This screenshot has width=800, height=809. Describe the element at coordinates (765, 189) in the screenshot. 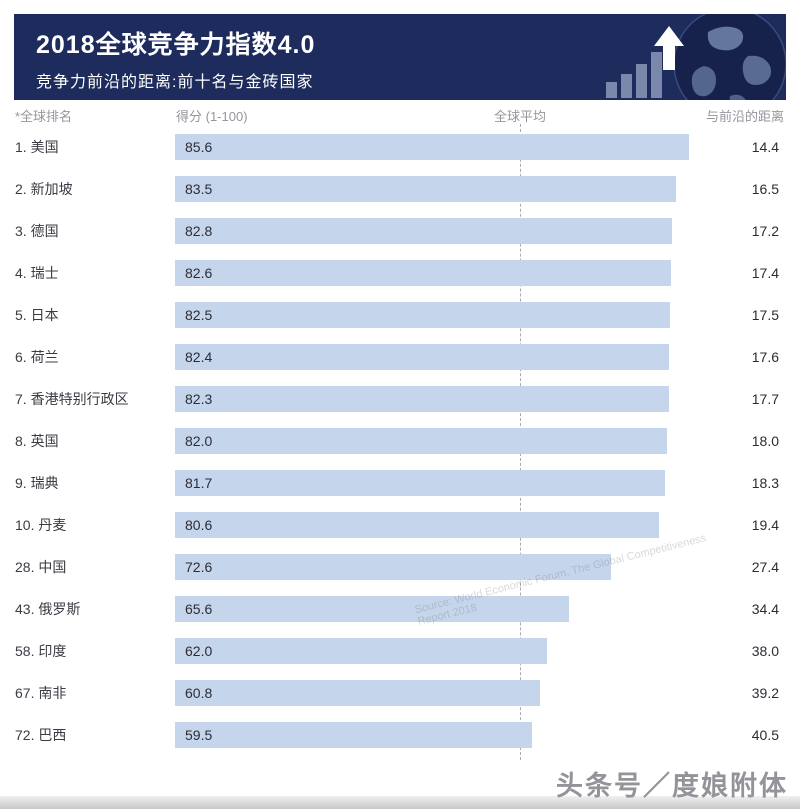

I see `distance-value: 16.5` at that location.